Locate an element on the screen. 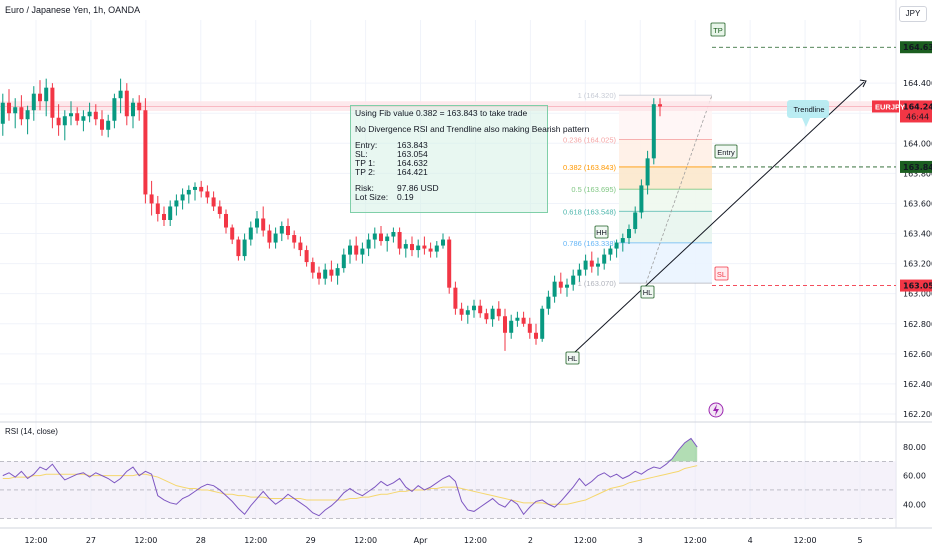 The image size is (932, 550). symbol-tag-text: EURJPY is located at coordinates (890, 106).